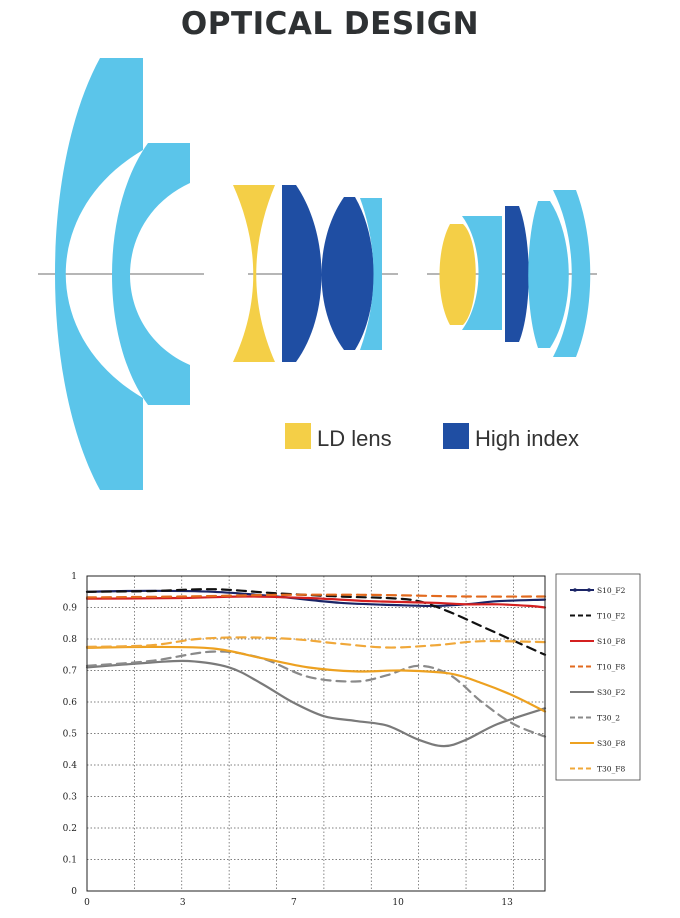 The height and width of the screenshot is (918, 680). I want to click on legend-box, so click(598, 677).